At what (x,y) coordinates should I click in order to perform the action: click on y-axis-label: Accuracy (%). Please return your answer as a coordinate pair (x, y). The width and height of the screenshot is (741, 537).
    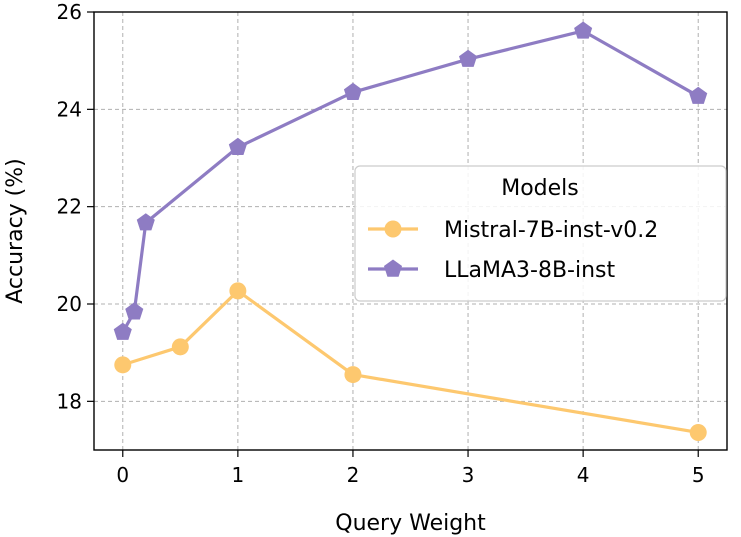
    Looking at the image, I should click on (15, 231).